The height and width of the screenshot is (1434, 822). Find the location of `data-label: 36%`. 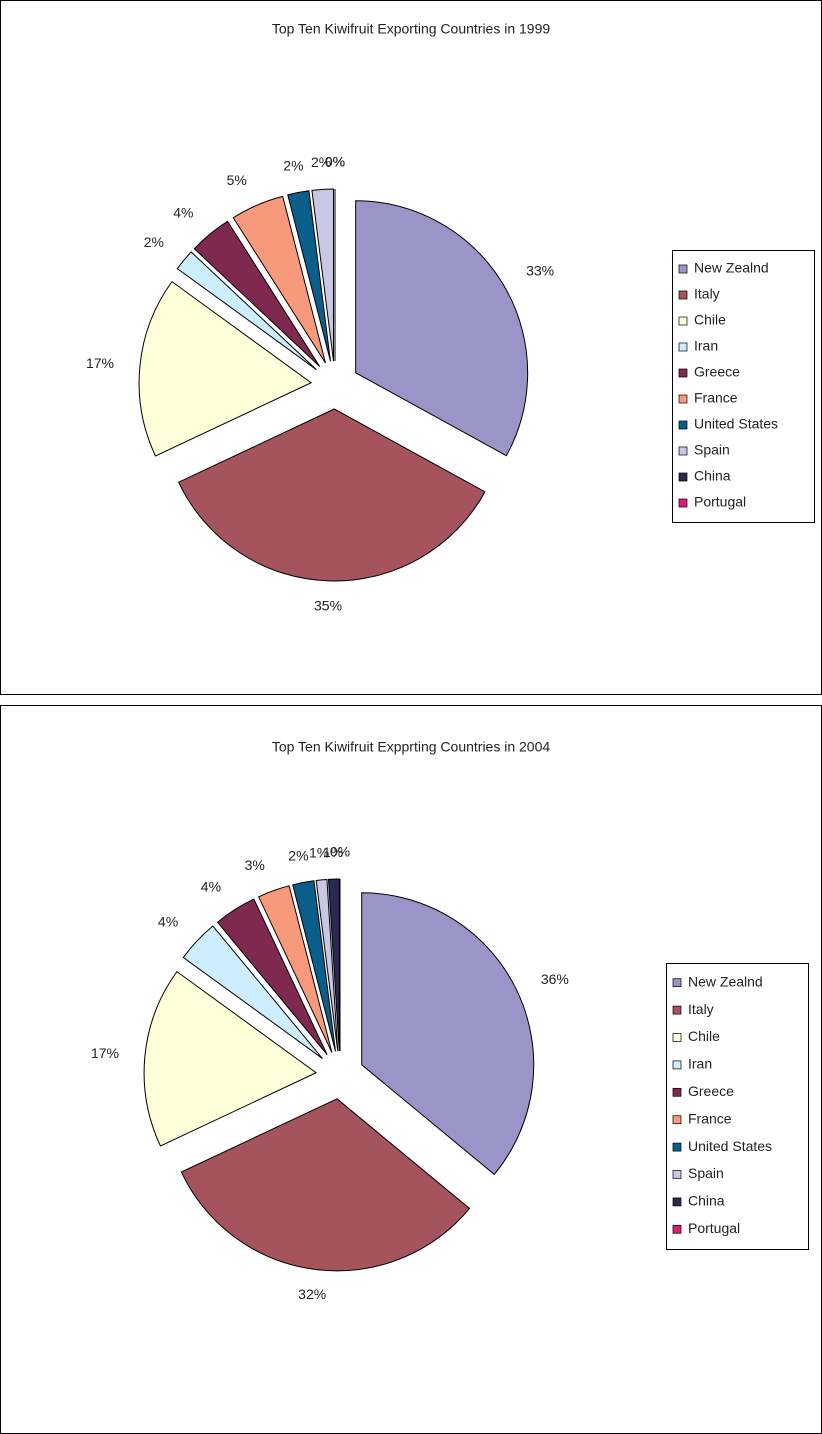

data-label: 36% is located at coordinates (555, 979).